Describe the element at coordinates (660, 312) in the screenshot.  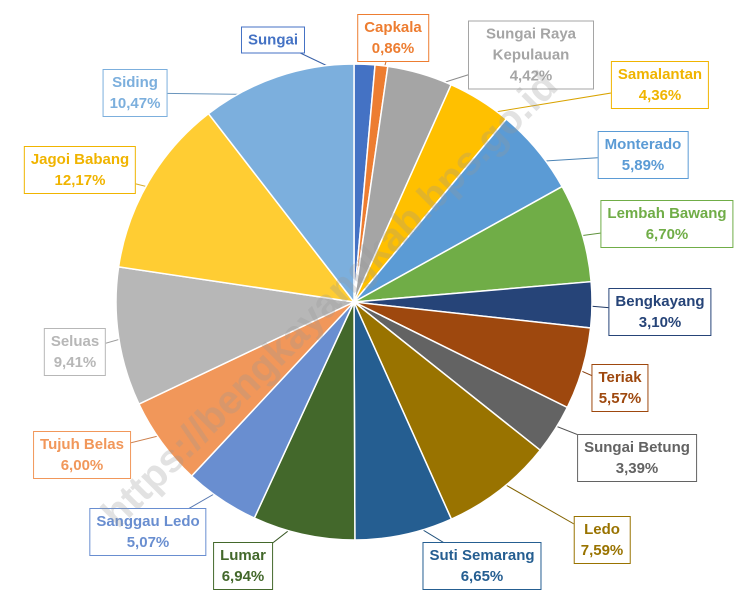
I see `data-label: Bengkayang 3,10%` at that location.